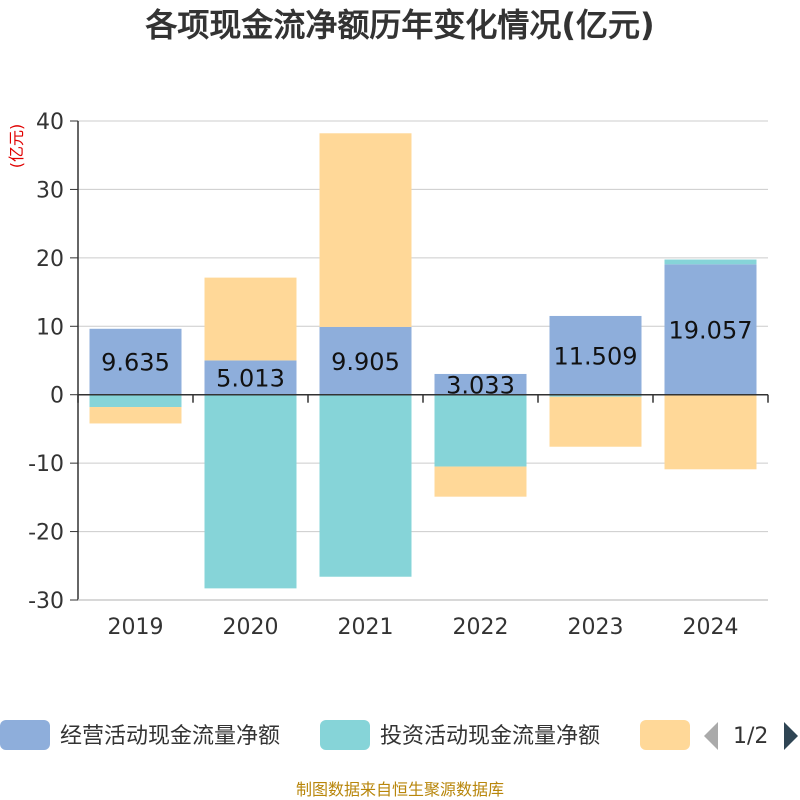 This screenshot has height=800, width=800. I want to click on bar-2-2020, so click(250, 491).